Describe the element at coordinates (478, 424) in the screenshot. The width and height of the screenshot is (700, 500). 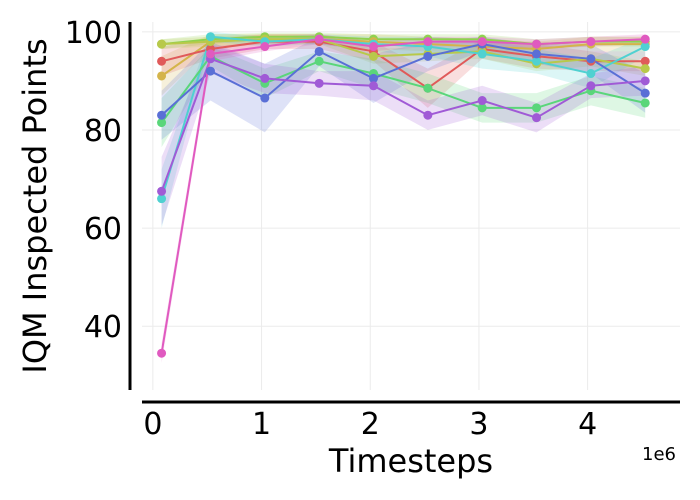
I see `x-tick-label: 3` at that location.